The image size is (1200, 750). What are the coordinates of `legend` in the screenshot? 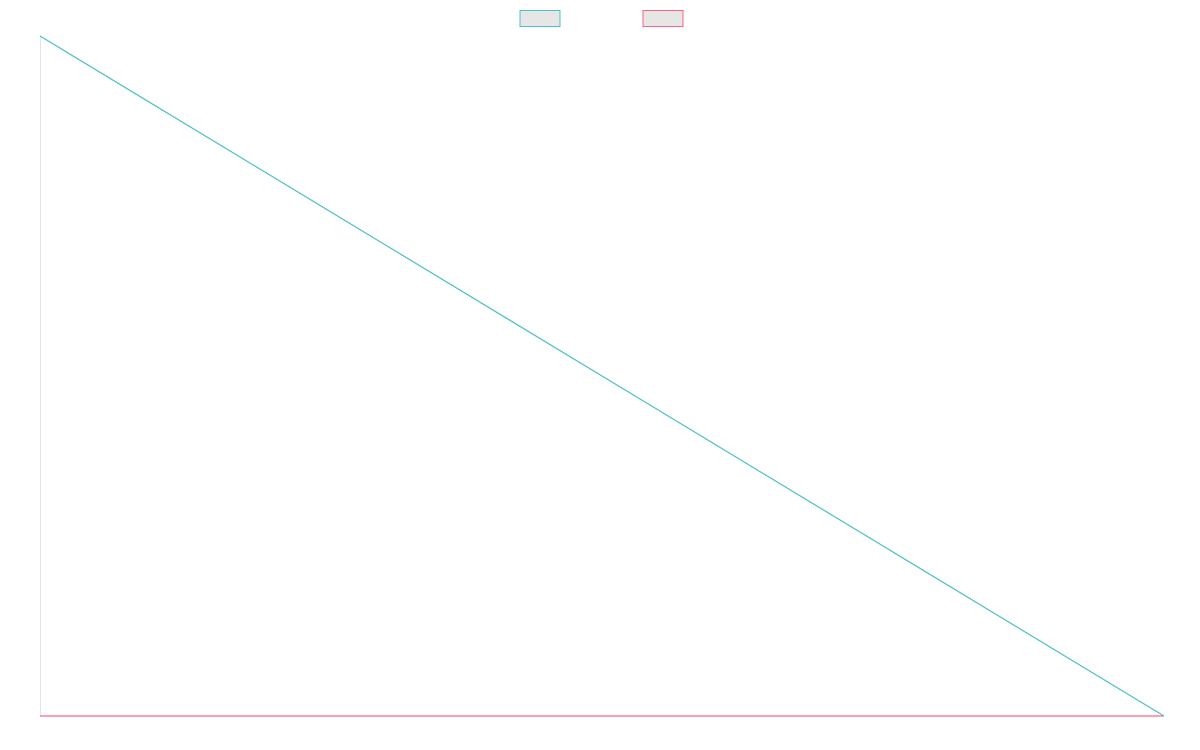 It's located at (601, 18).